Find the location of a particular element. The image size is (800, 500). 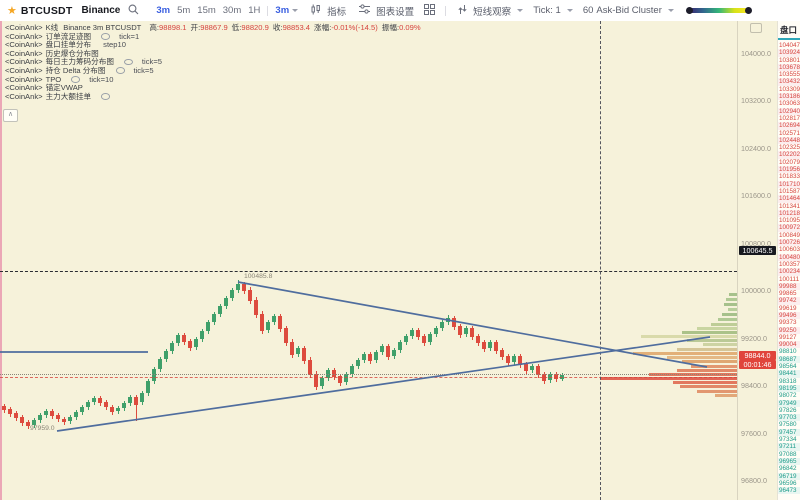

ladder-ask-row: 100849 is located at coordinates (789, 235).